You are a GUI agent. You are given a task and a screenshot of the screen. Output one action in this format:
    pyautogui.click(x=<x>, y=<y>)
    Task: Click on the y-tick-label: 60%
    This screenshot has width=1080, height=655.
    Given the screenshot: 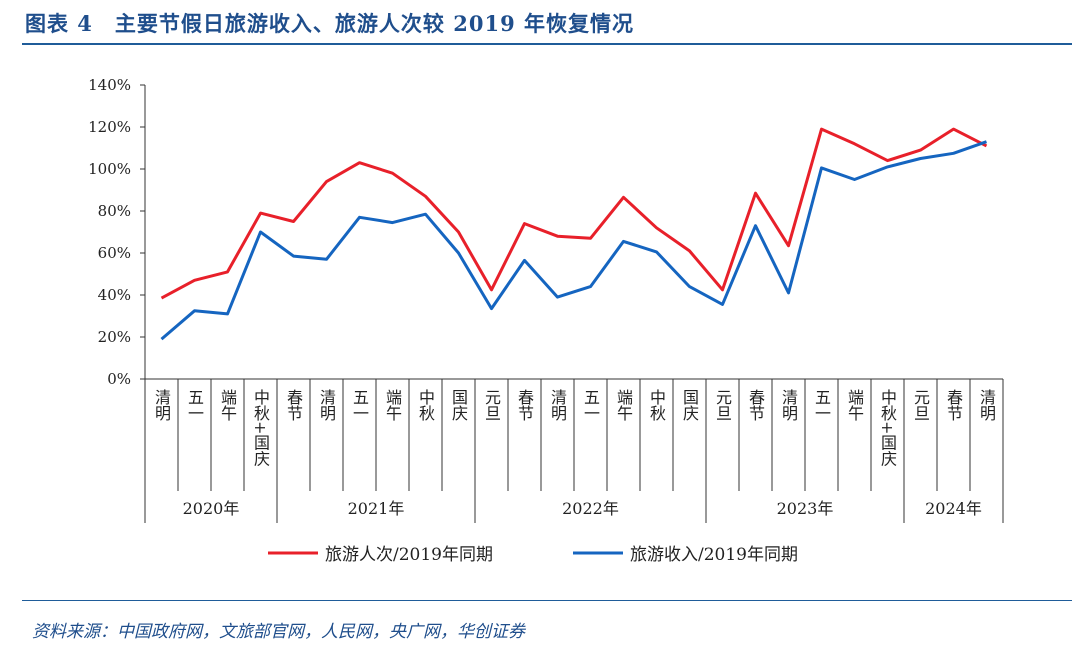 What is the action you would take?
    pyautogui.click(x=114, y=253)
    